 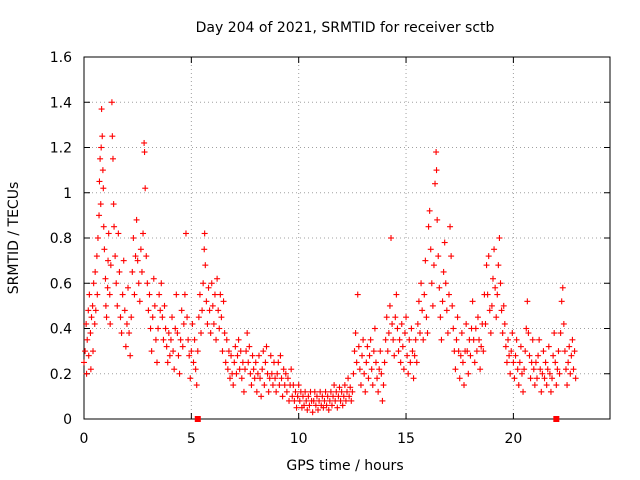 I want to click on y-axis-label: SRMTID / TECUs, so click(x=14, y=238).